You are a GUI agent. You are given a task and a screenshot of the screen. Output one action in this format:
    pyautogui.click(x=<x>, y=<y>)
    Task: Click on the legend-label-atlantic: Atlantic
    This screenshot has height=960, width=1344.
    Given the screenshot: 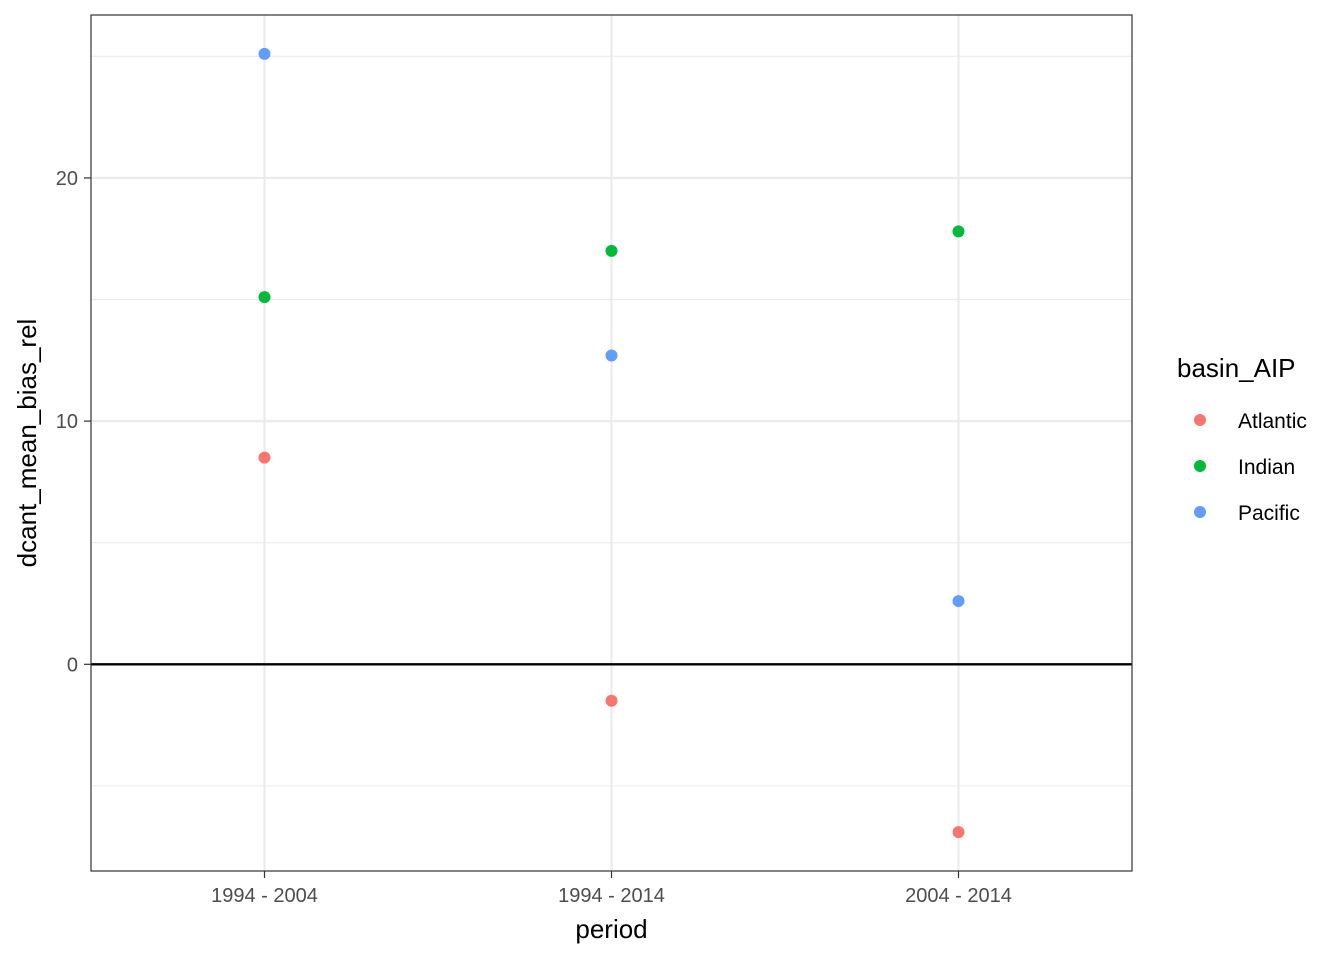 What is the action you would take?
    pyautogui.click(x=1272, y=421)
    